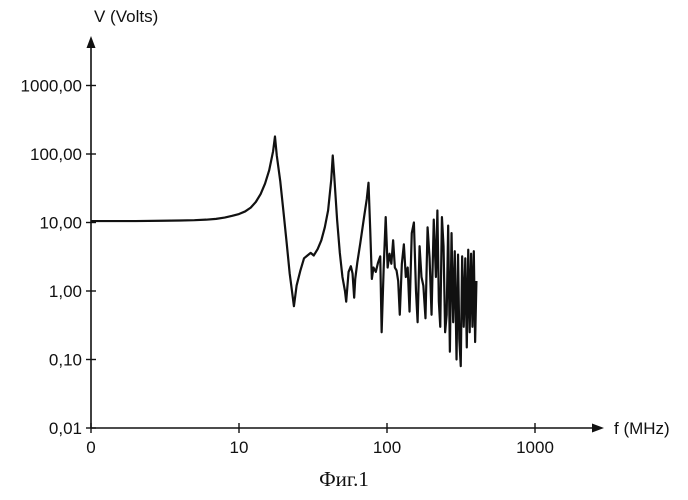 Image resolution: width=688 pixels, height=500 pixels. Describe the element at coordinates (91, 42) in the screenshot. I see `y-axis-arrow` at that location.